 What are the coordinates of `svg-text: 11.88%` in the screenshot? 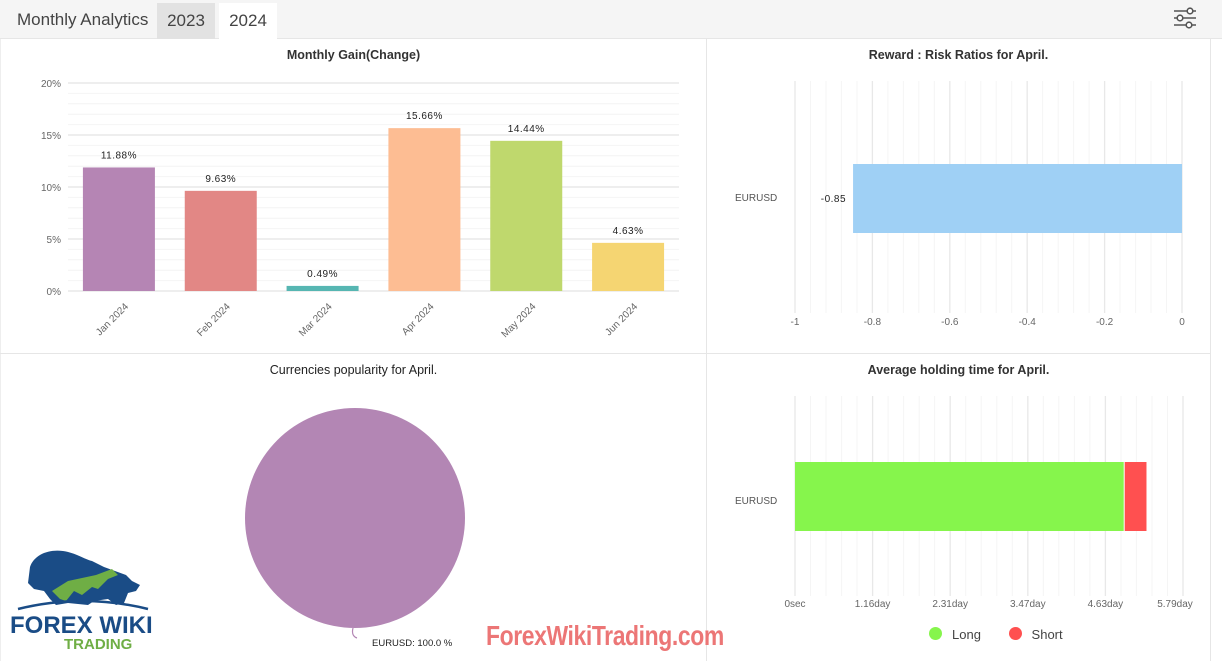 It's located at (119, 155).